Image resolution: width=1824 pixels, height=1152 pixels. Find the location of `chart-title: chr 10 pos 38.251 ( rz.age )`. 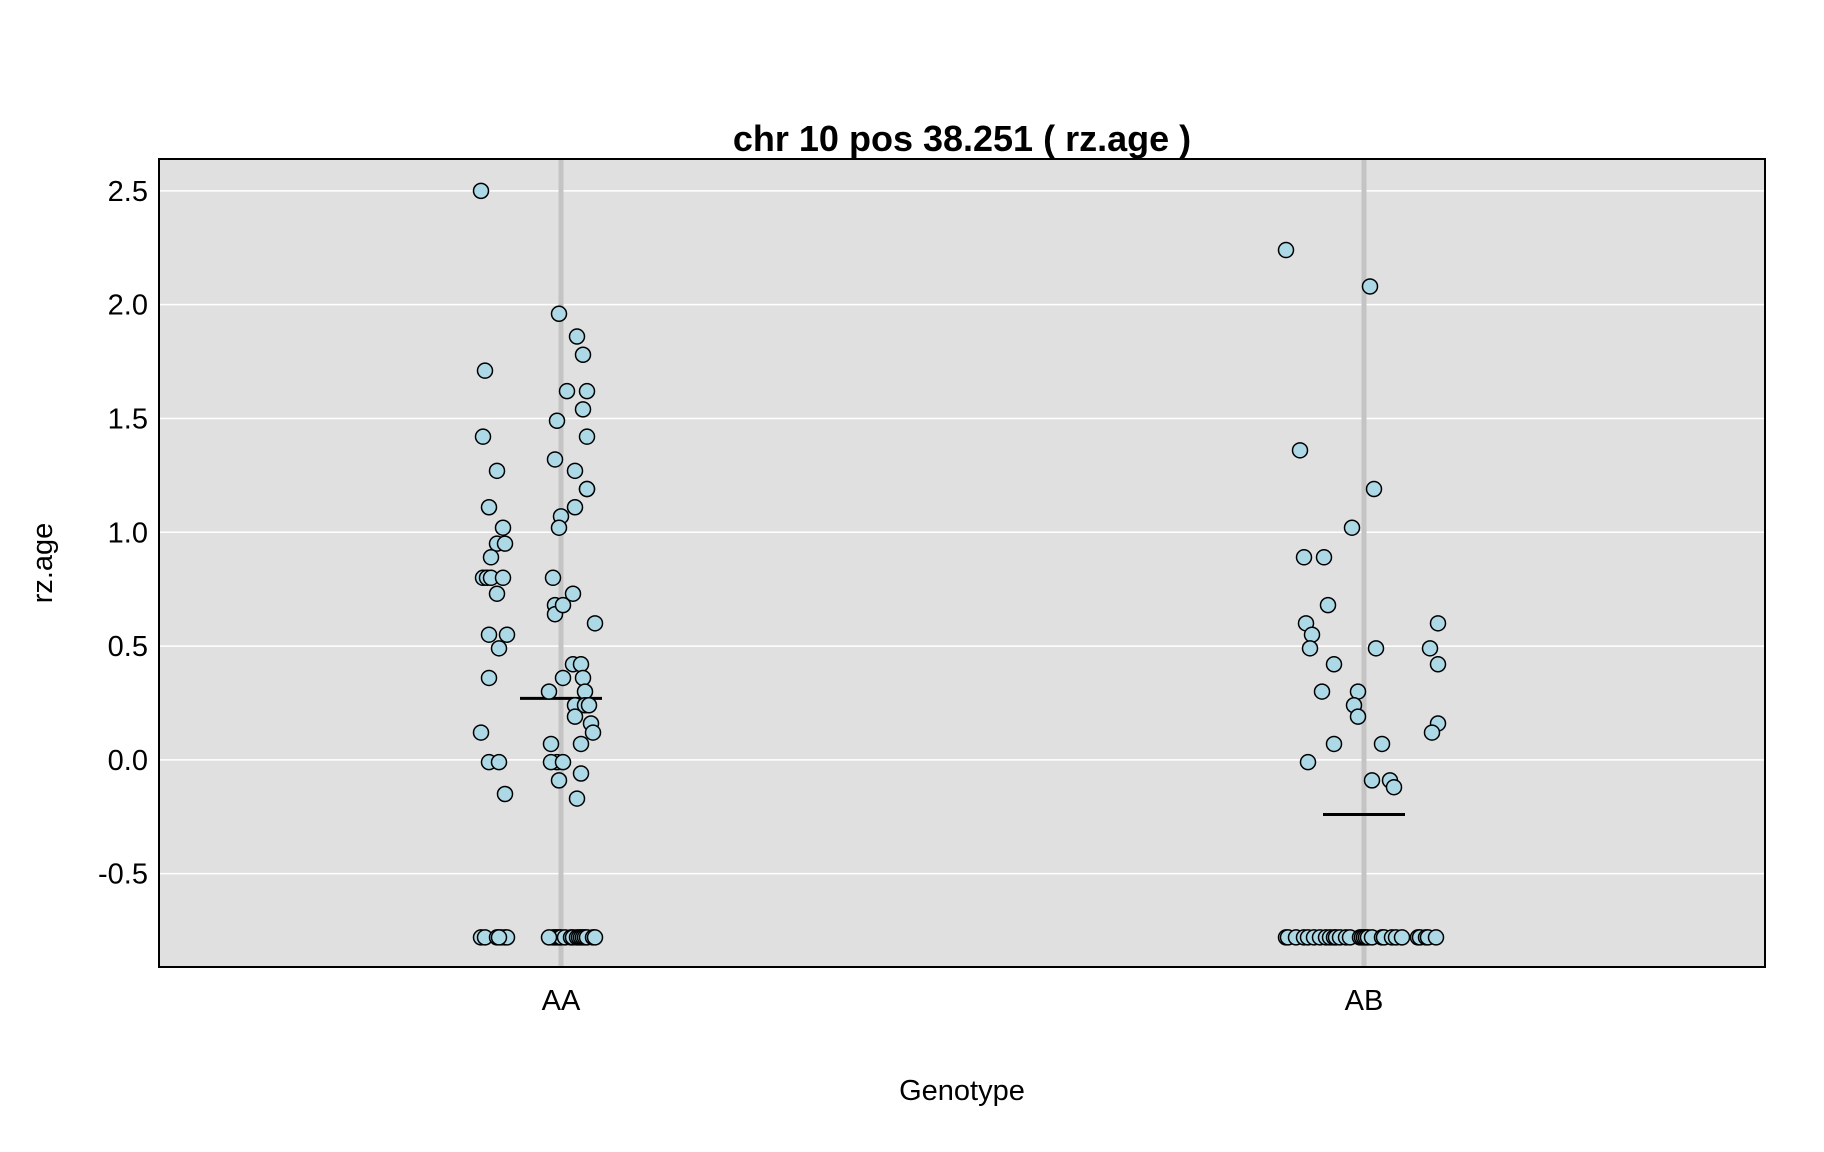

chart-title: chr 10 pos 38.251 ( rz.age ) is located at coordinates (962, 138).